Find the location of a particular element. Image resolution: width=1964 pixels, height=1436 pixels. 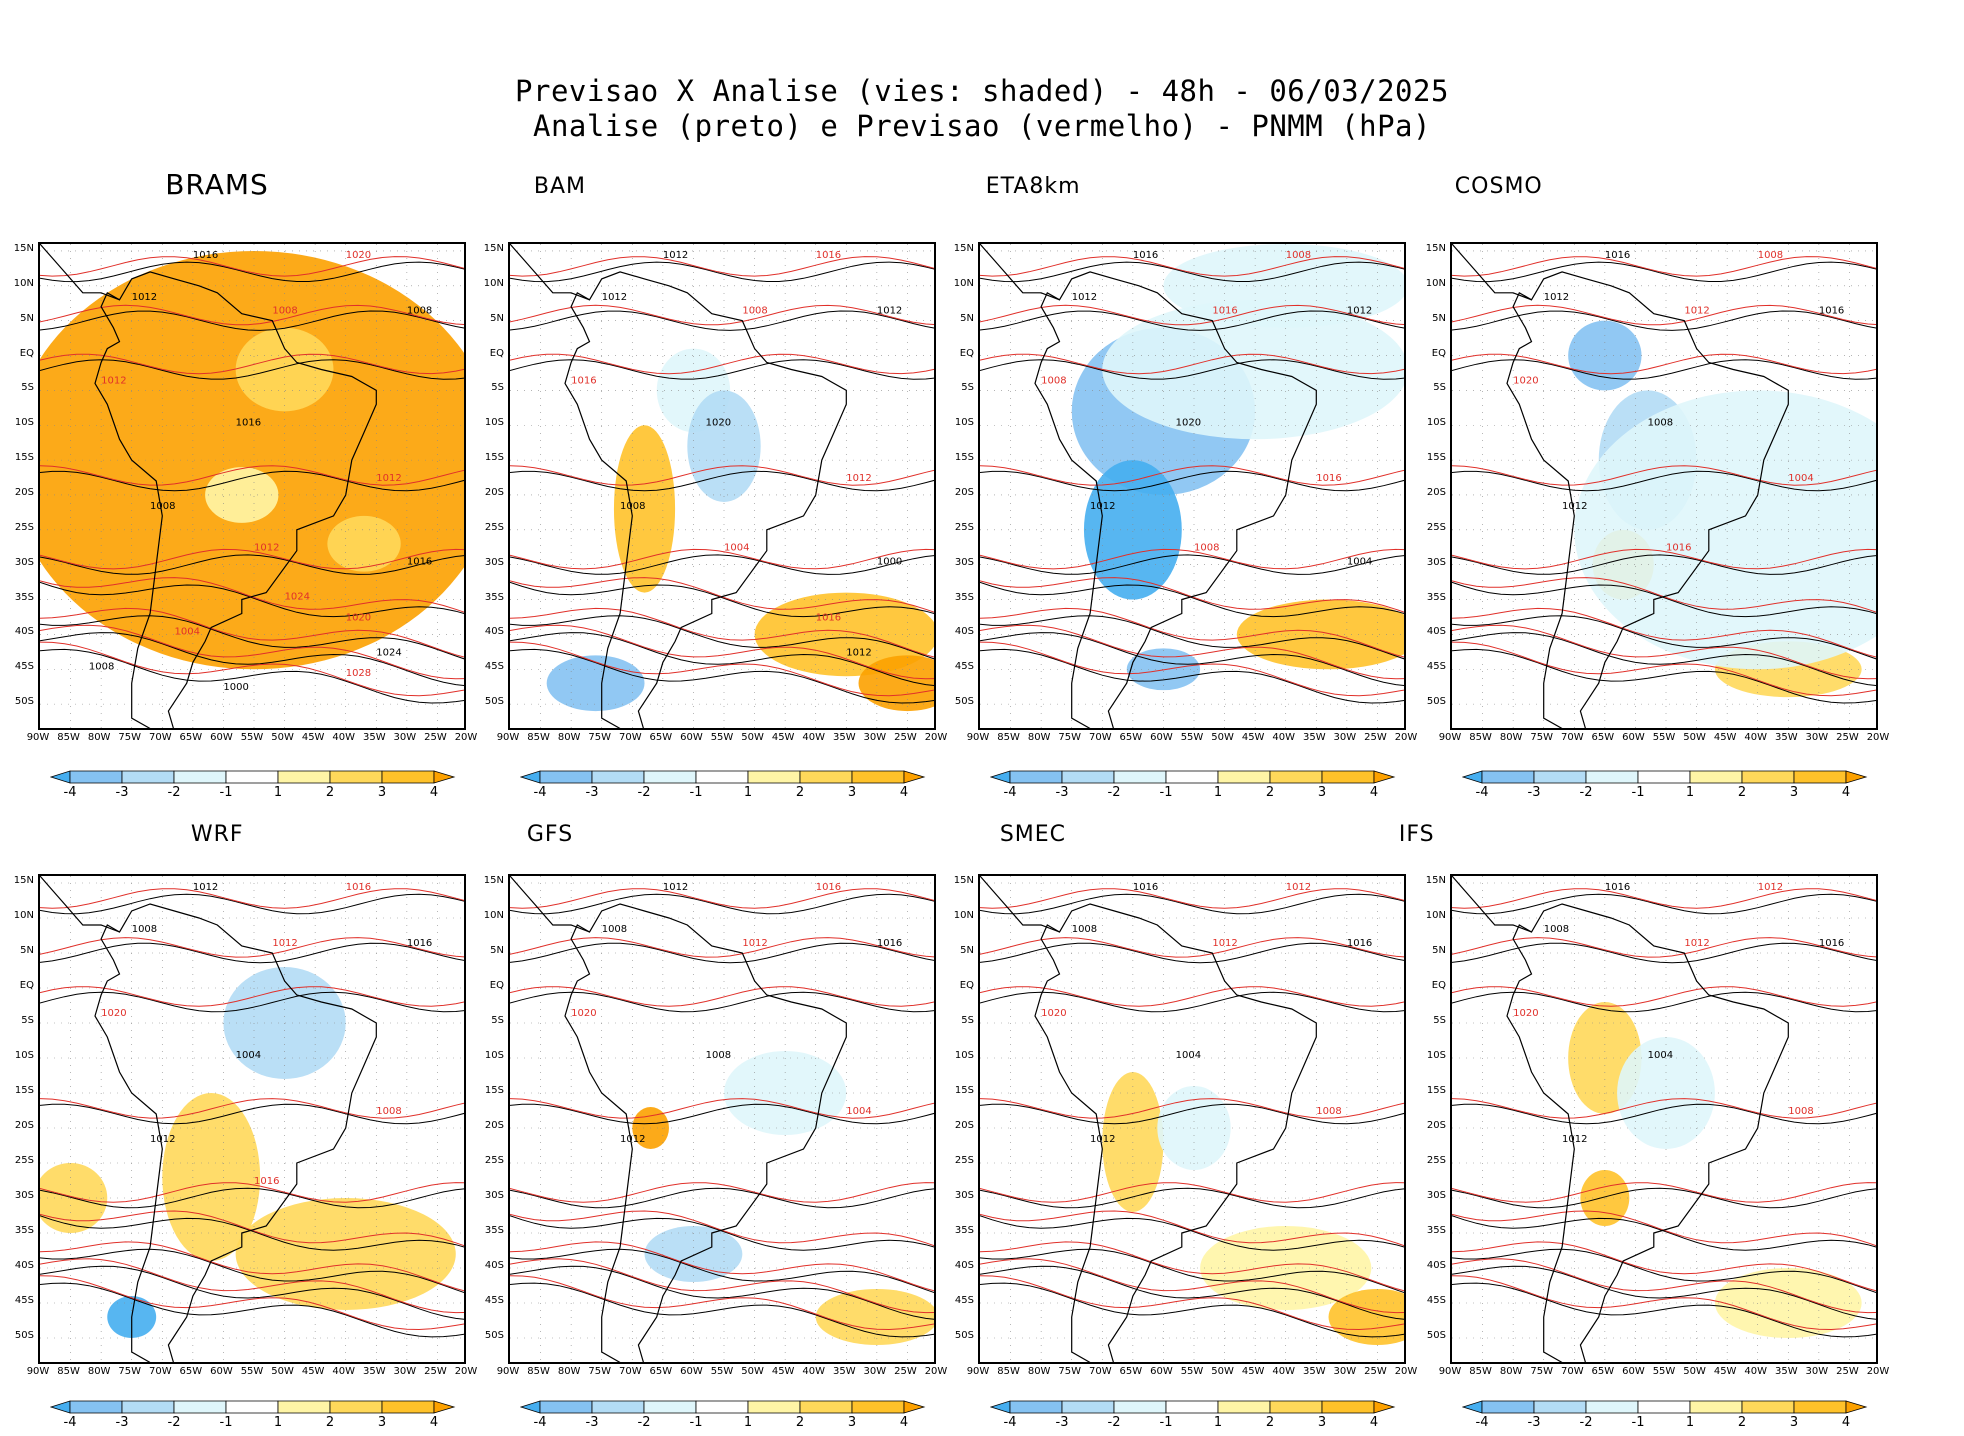

lat-tick-label: 15S is located at coordinates (24, 1090).